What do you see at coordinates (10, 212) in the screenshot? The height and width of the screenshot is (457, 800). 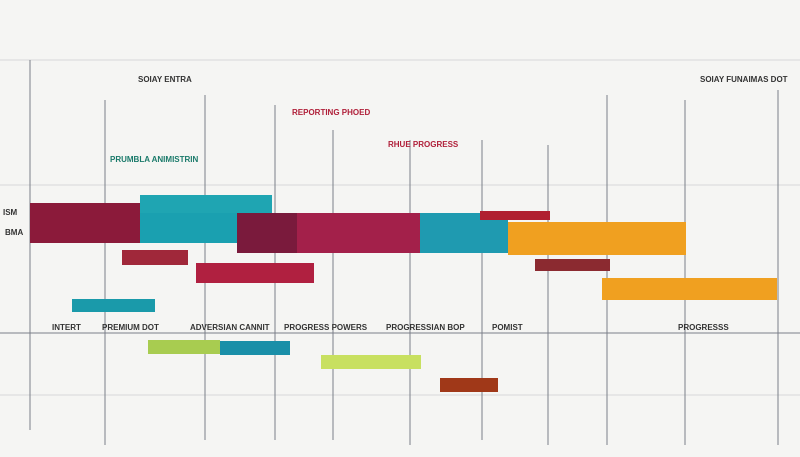 I see `side-label: ISM` at bounding box center [10, 212].